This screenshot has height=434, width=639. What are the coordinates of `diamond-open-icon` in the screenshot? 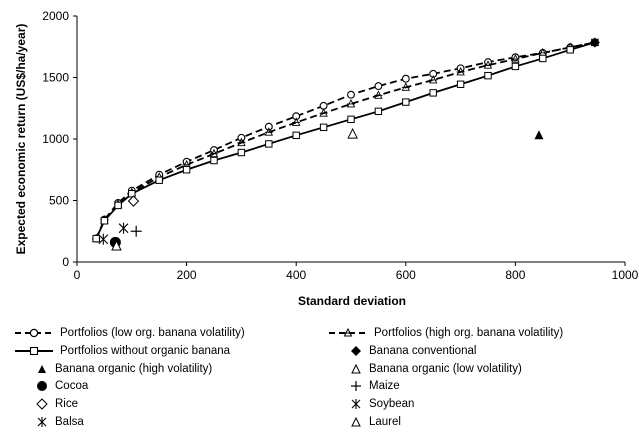 It's located at (42, 404).